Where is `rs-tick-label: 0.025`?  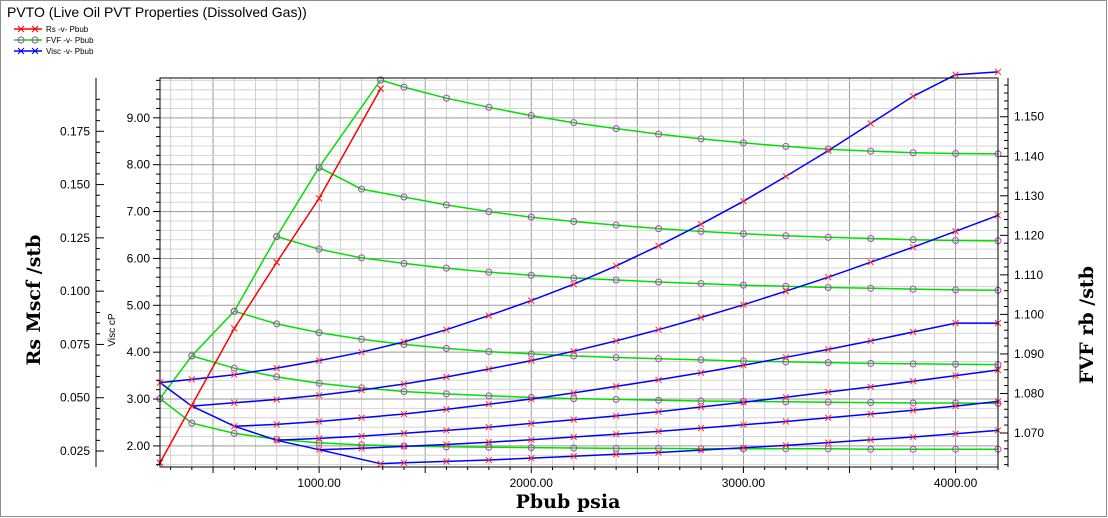
rs-tick-label: 0.025 is located at coordinates (75, 451).